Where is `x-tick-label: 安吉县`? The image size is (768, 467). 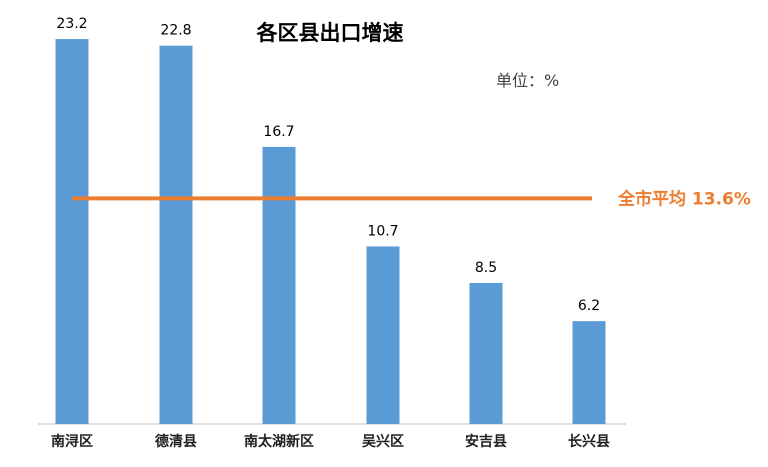
x-tick-label: 安吉县 is located at coordinates (486, 441).